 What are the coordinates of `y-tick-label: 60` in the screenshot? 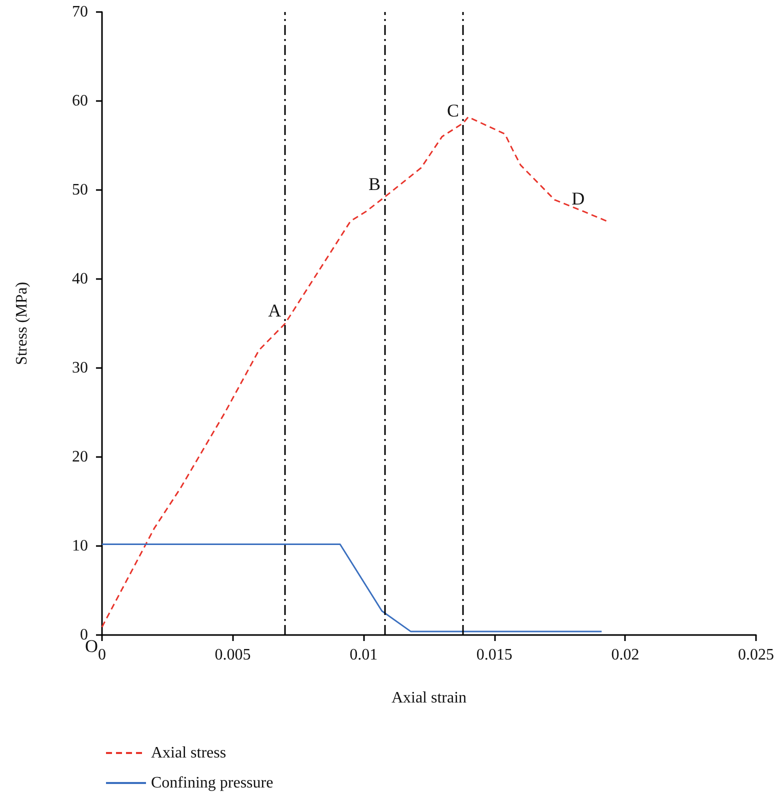 It's located at (80, 101).